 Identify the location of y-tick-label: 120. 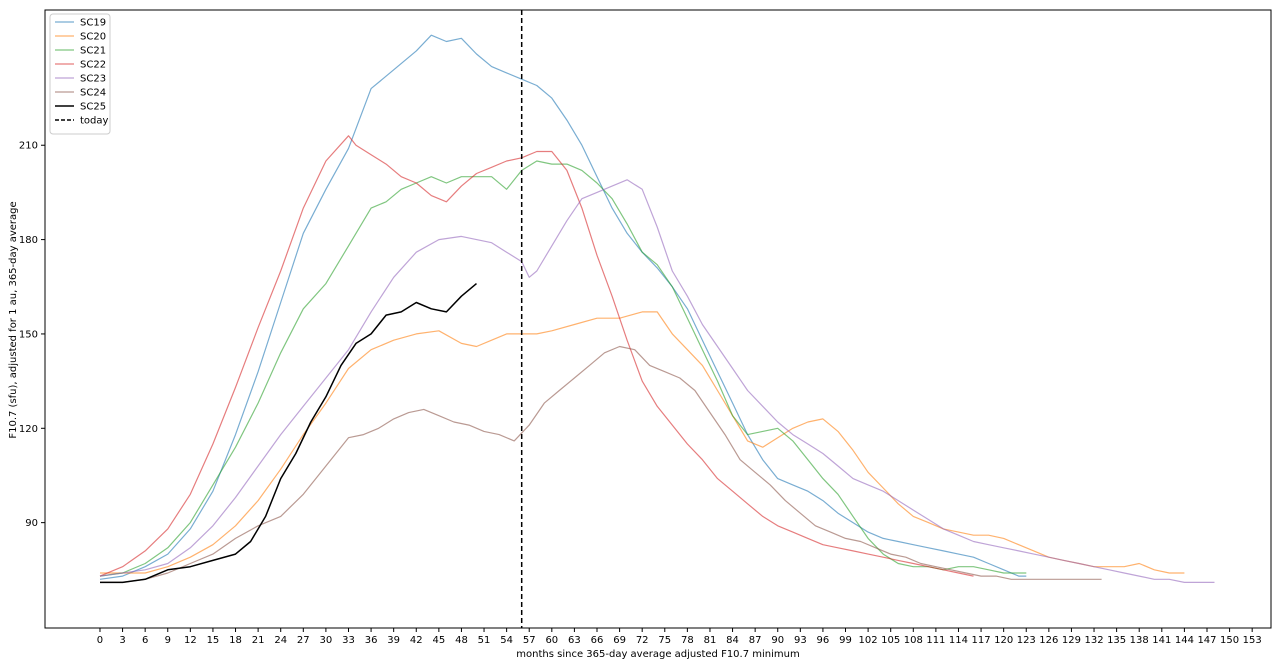
(28, 429).